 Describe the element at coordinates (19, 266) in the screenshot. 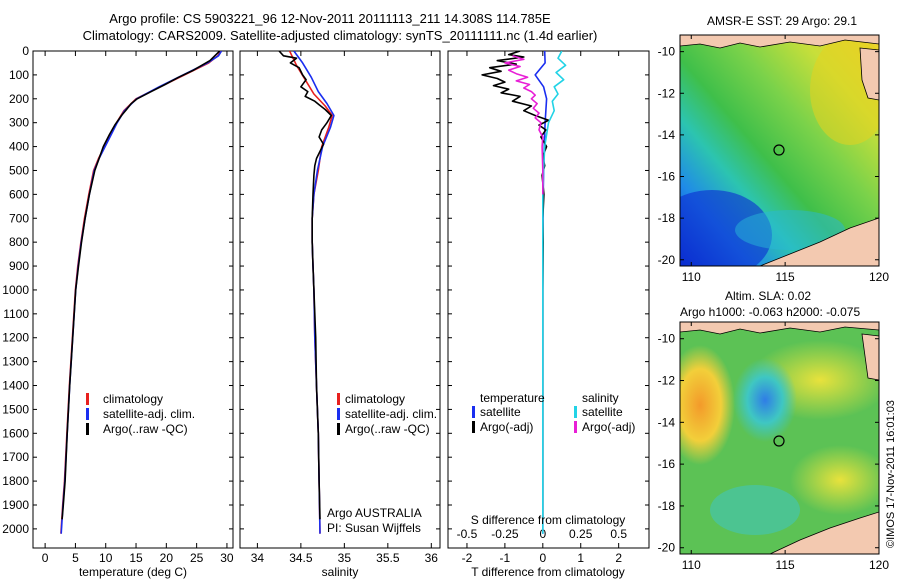

I see `y-tick-label: 900` at that location.